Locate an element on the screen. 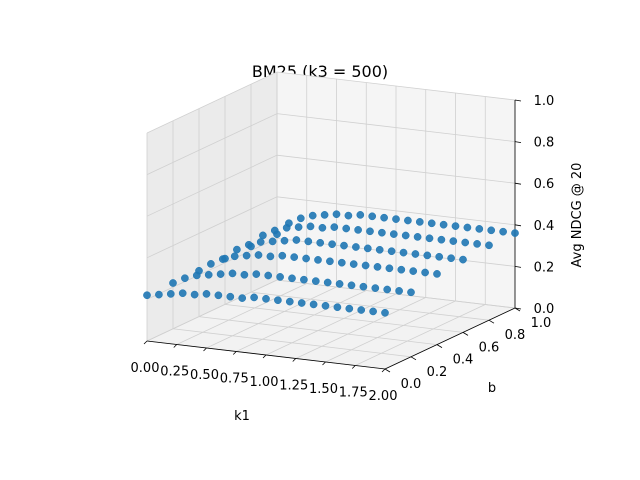 The height and width of the screenshot is (480, 640). y-axis-label: b is located at coordinates (492, 388).